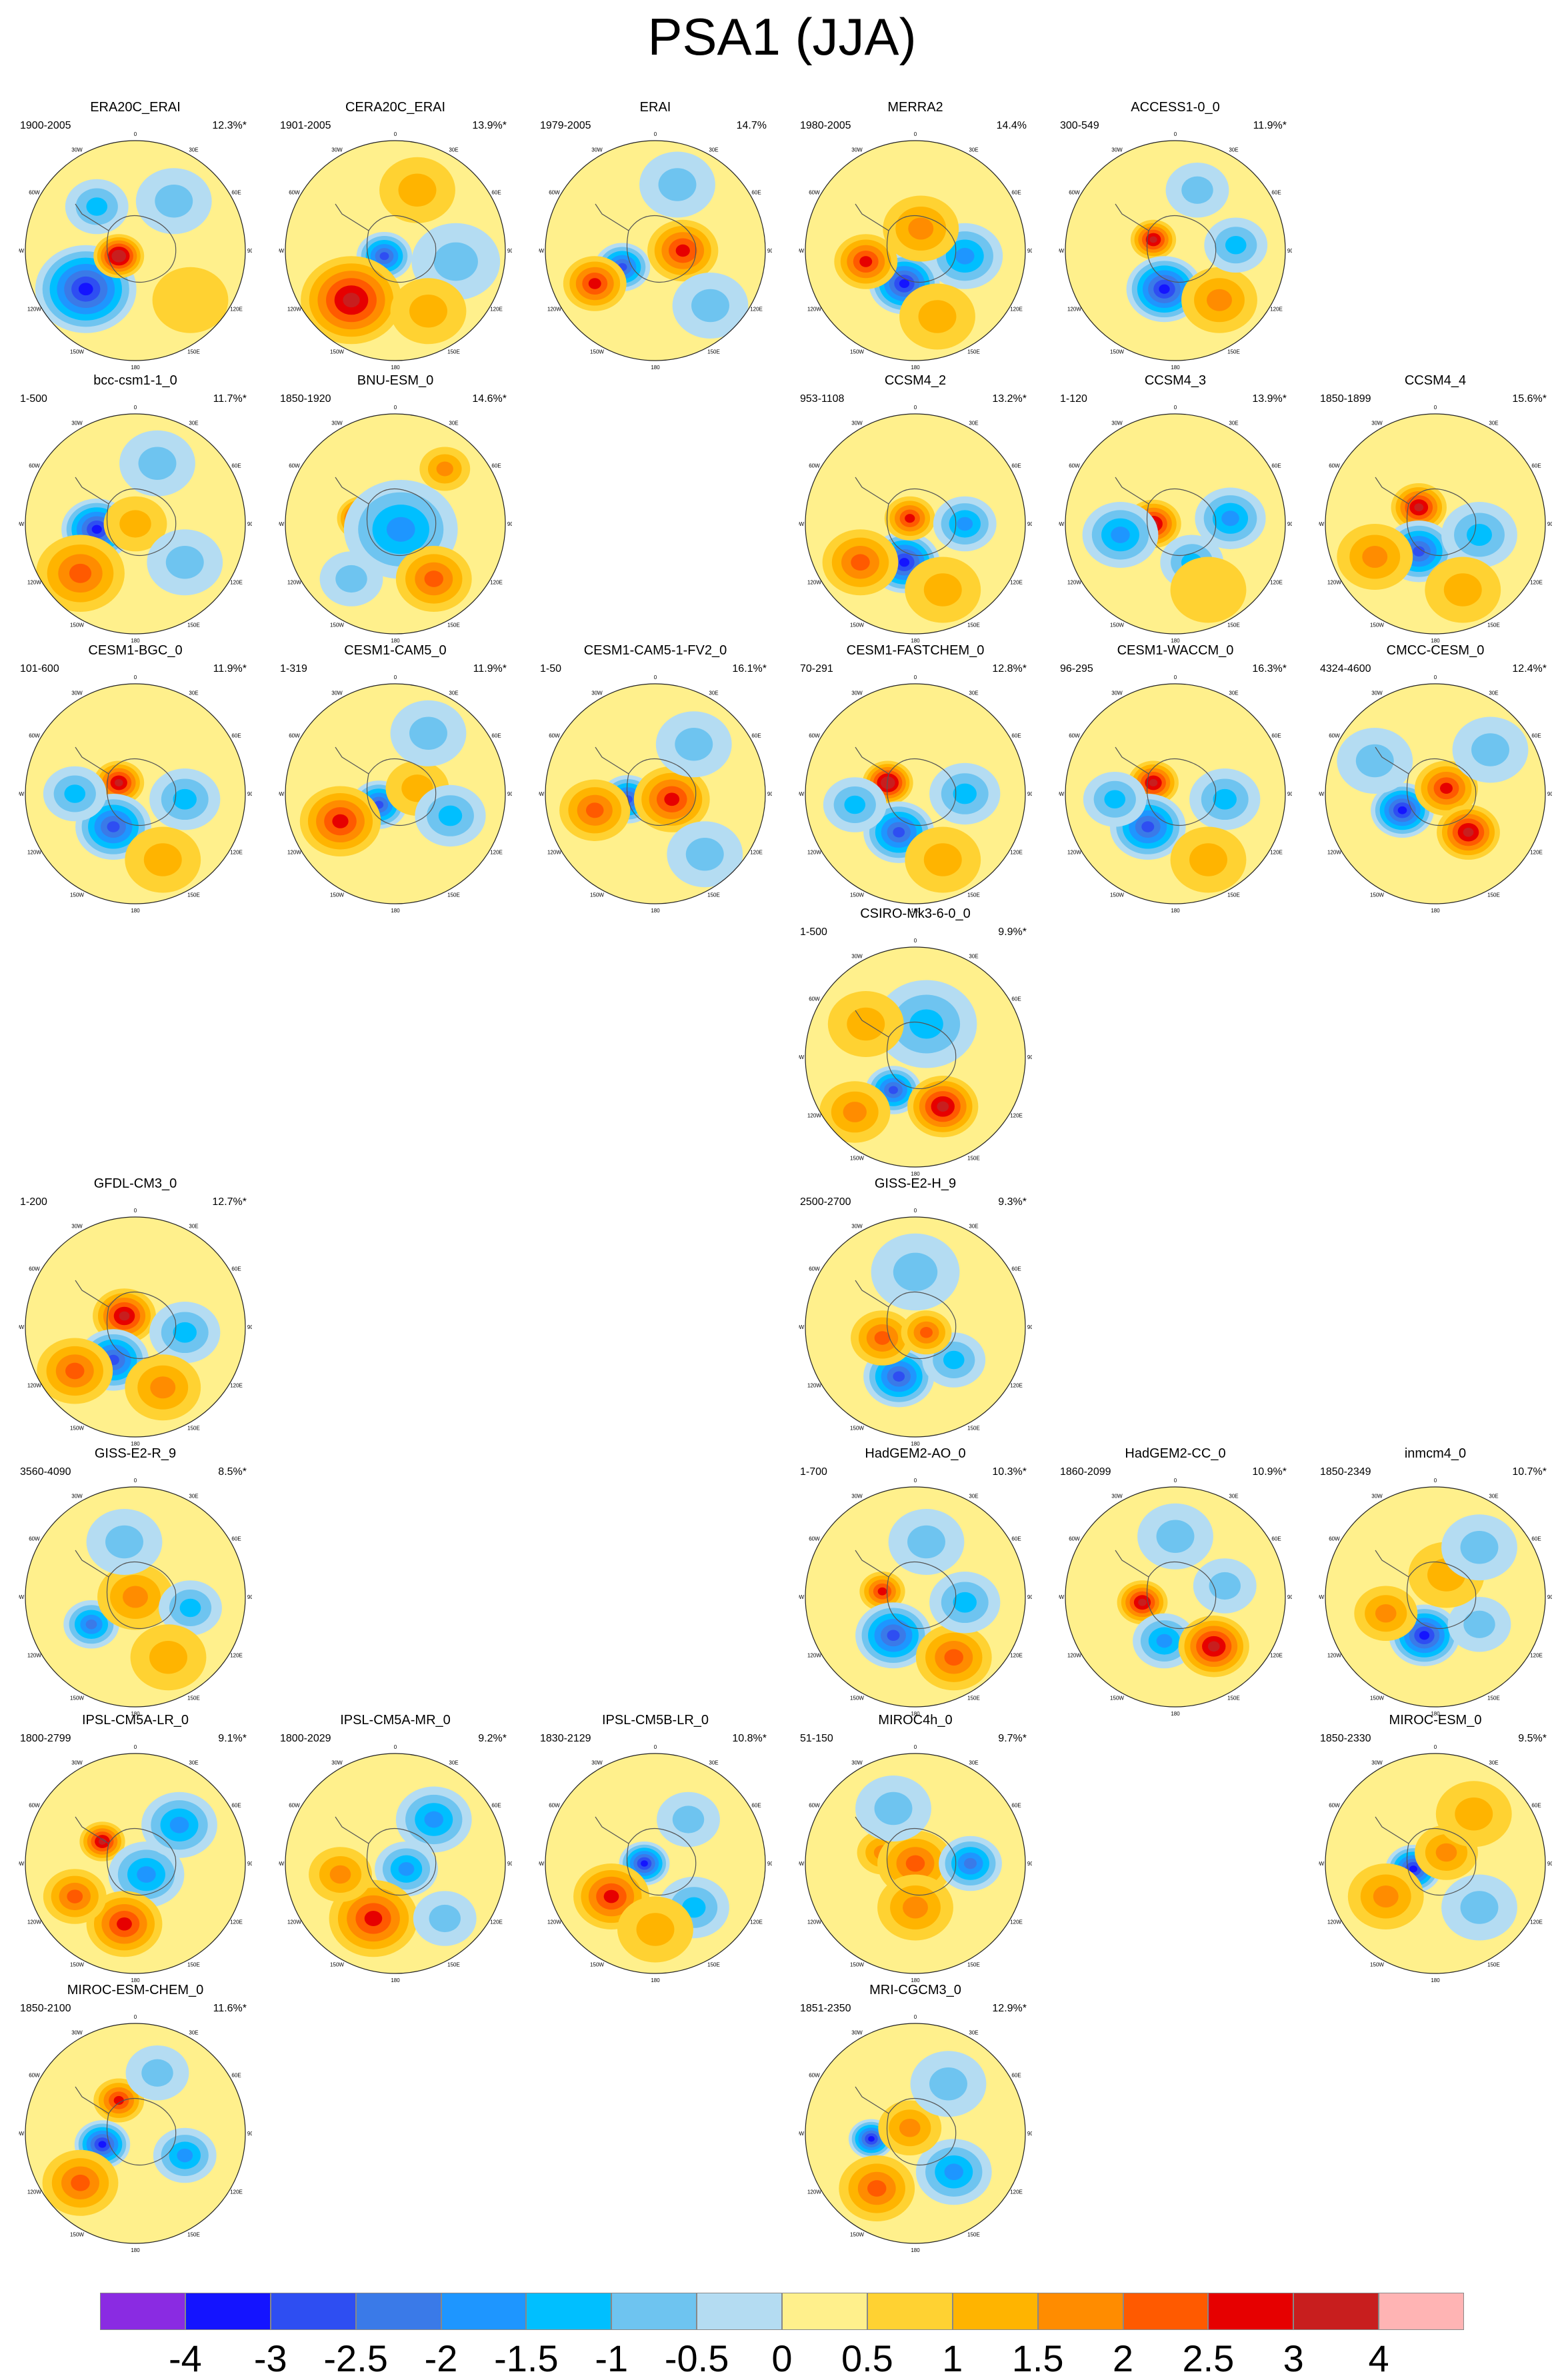 The height and width of the screenshot is (2380, 1564). Describe the element at coordinates (915, 650) in the screenshot. I see `panel-title: CESM1-FASTCHEM_0` at that location.